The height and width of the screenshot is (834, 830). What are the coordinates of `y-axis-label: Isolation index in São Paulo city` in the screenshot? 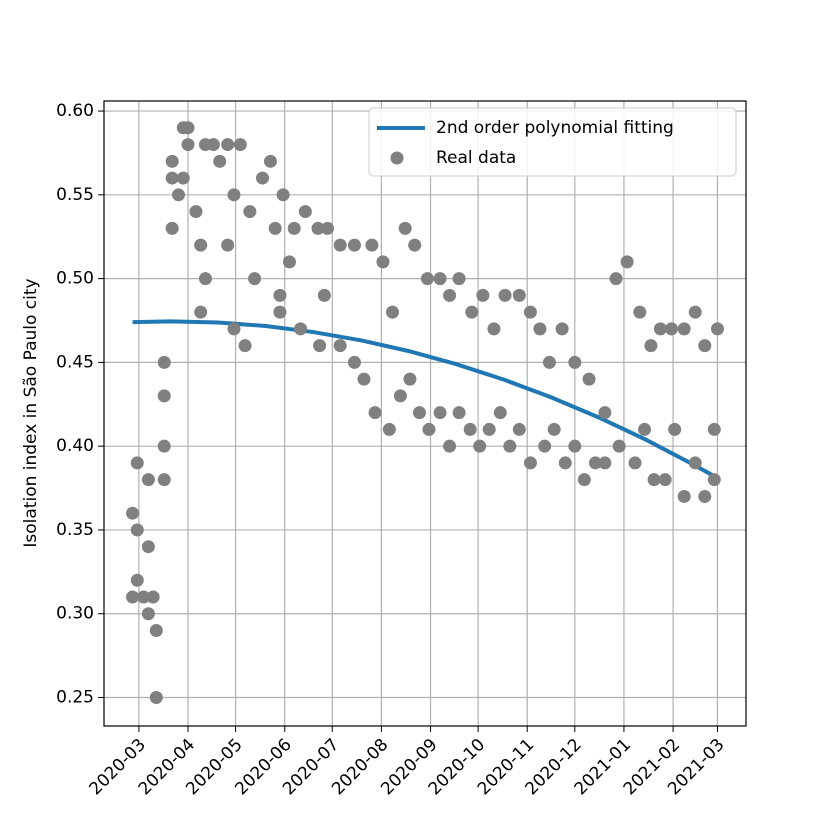 It's located at (31, 412).